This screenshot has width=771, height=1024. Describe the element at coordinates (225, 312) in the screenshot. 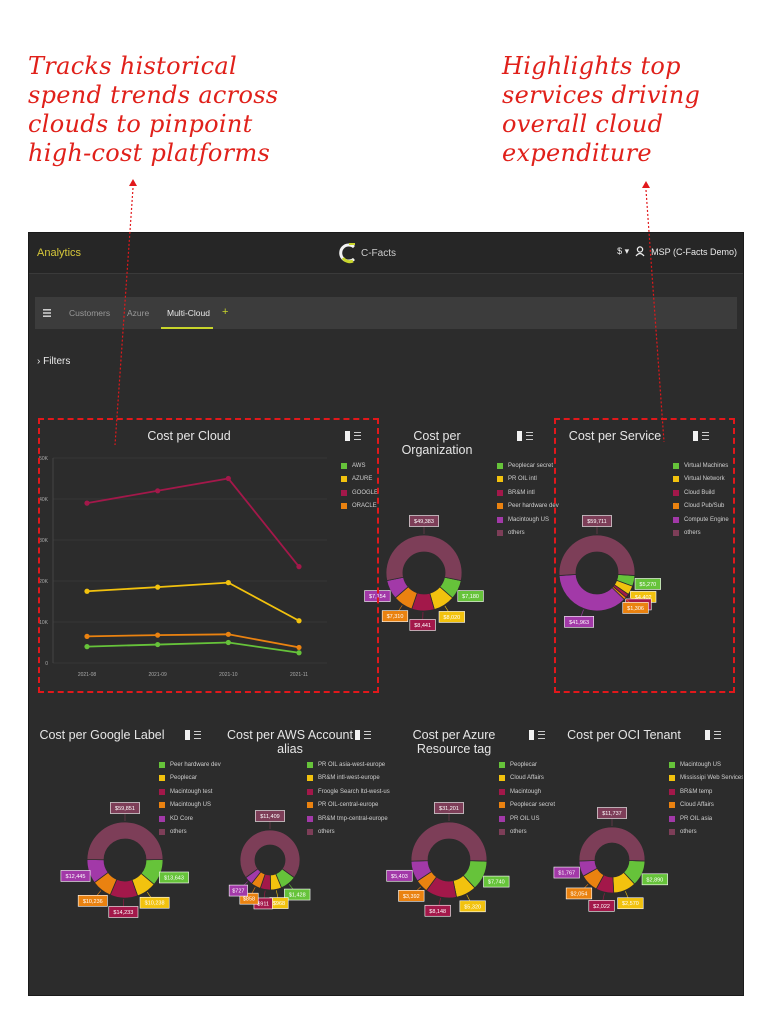

I see `add-tab-button: +` at that location.